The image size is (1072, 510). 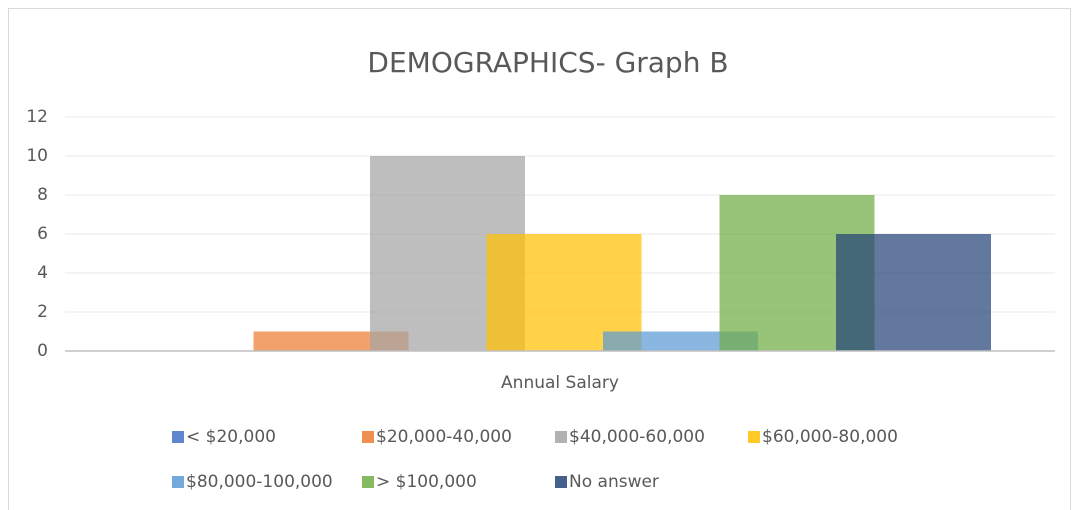 What do you see at coordinates (37, 117) in the screenshot?
I see `y-tick-label: 12` at bounding box center [37, 117].